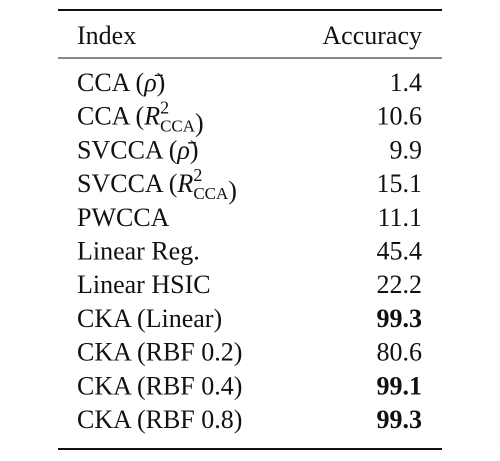  I want to click on accuracy-cell: 1.4, so click(406, 82).